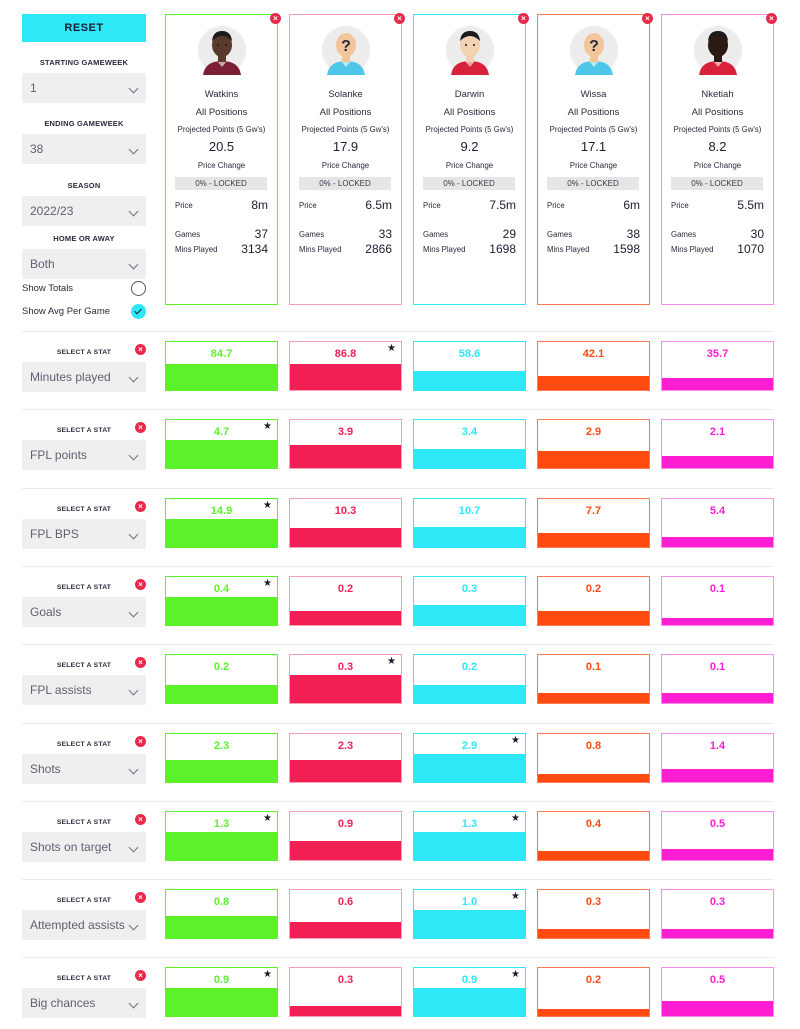 This screenshot has width=800, height=1029. I want to click on games-value: 33, so click(385, 234).